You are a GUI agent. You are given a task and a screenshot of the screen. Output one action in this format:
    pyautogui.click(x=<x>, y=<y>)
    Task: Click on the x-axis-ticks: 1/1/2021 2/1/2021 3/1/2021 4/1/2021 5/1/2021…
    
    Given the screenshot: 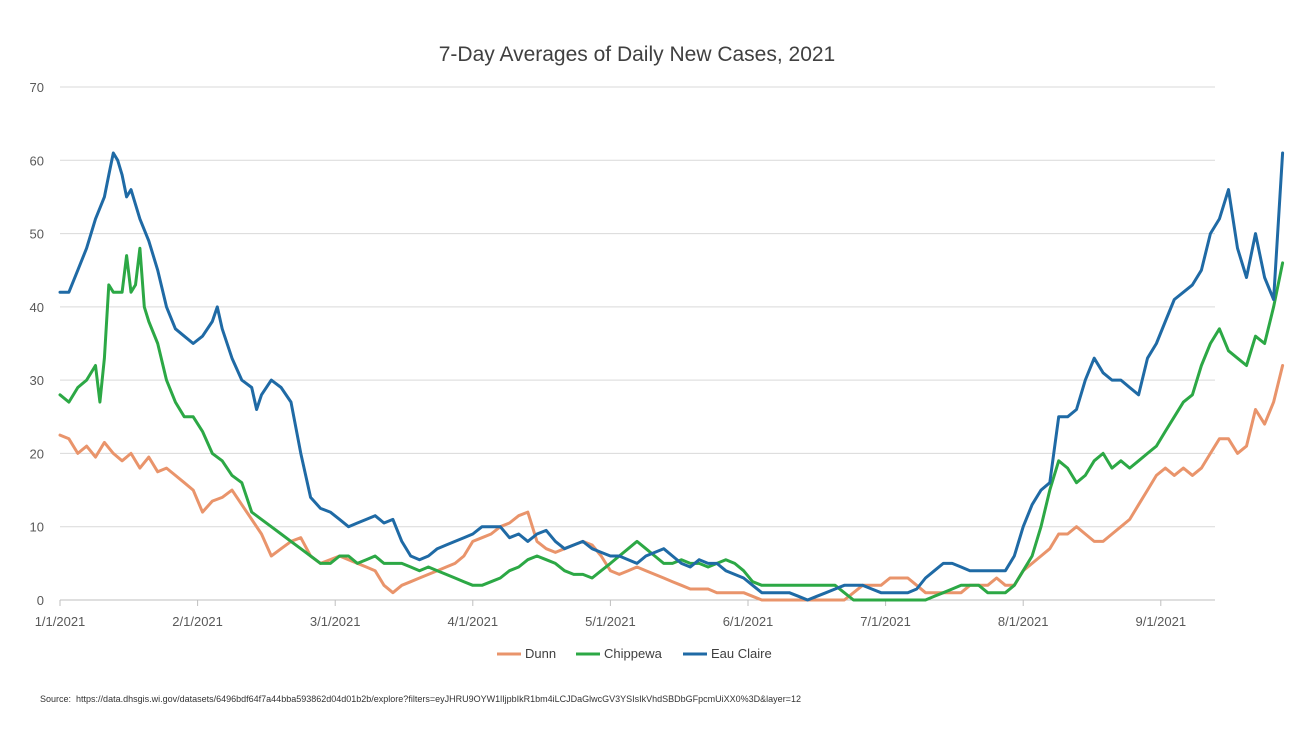 What is the action you would take?
    pyautogui.click(x=610, y=614)
    